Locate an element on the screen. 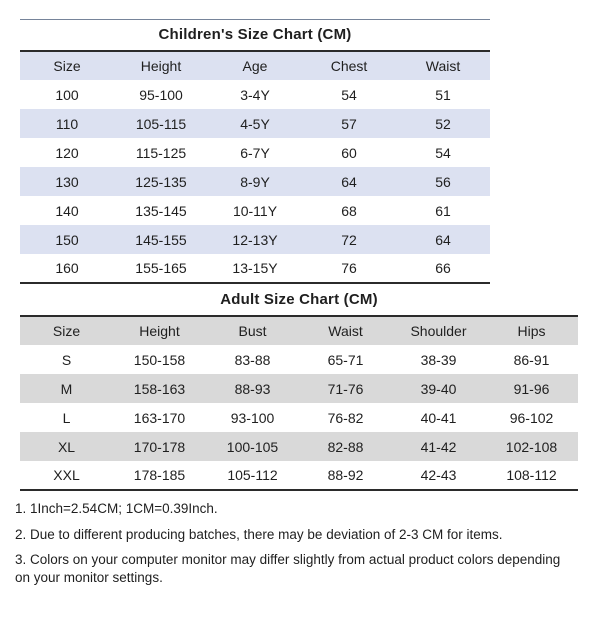 This screenshot has height=619, width=600. table-row: 120 115-125 6-7Y 60 54 is located at coordinates (255, 152).